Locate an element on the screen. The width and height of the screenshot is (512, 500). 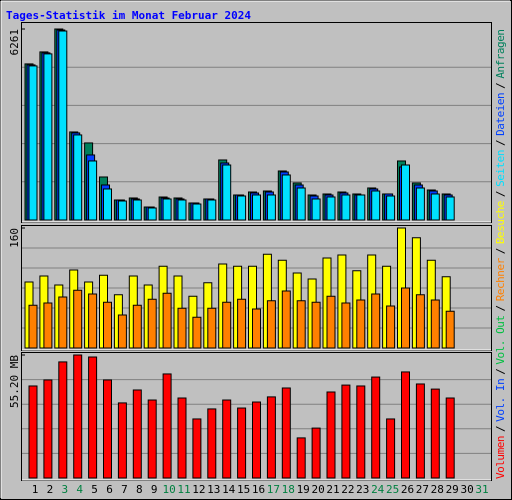
x-tick-label: 22 is located at coordinates (347, 489).